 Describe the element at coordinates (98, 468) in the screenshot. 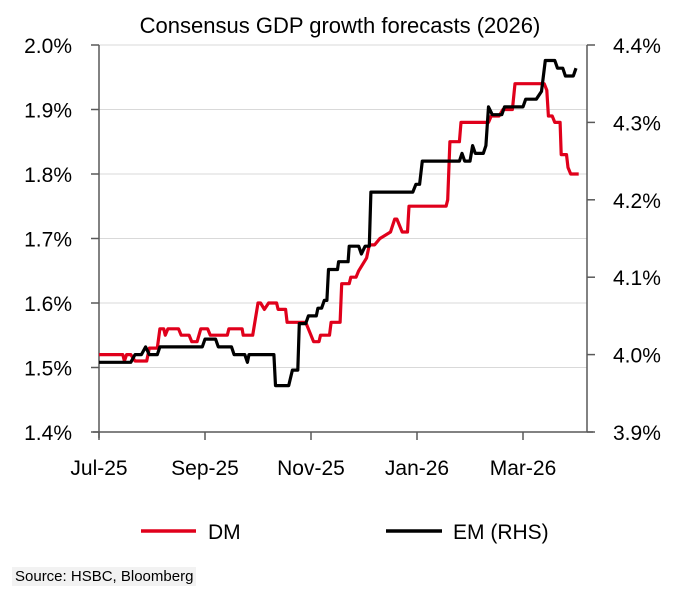

I see `x-tick-label: Jul-25` at that location.